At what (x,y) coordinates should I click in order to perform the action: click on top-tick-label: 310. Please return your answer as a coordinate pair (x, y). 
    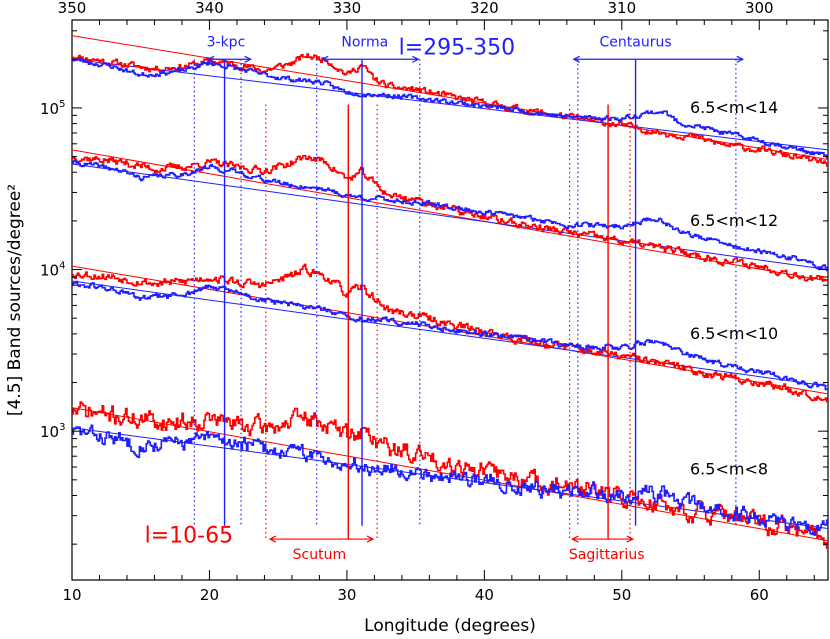
    Looking at the image, I should click on (621, 8).